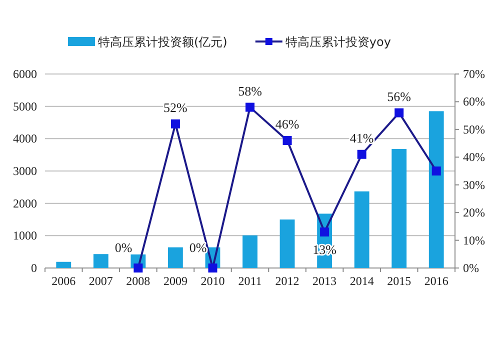 This screenshot has height=362, width=500. Describe the element at coordinates (399, 96) in the screenshot. I see `data-label: 56%` at that location.